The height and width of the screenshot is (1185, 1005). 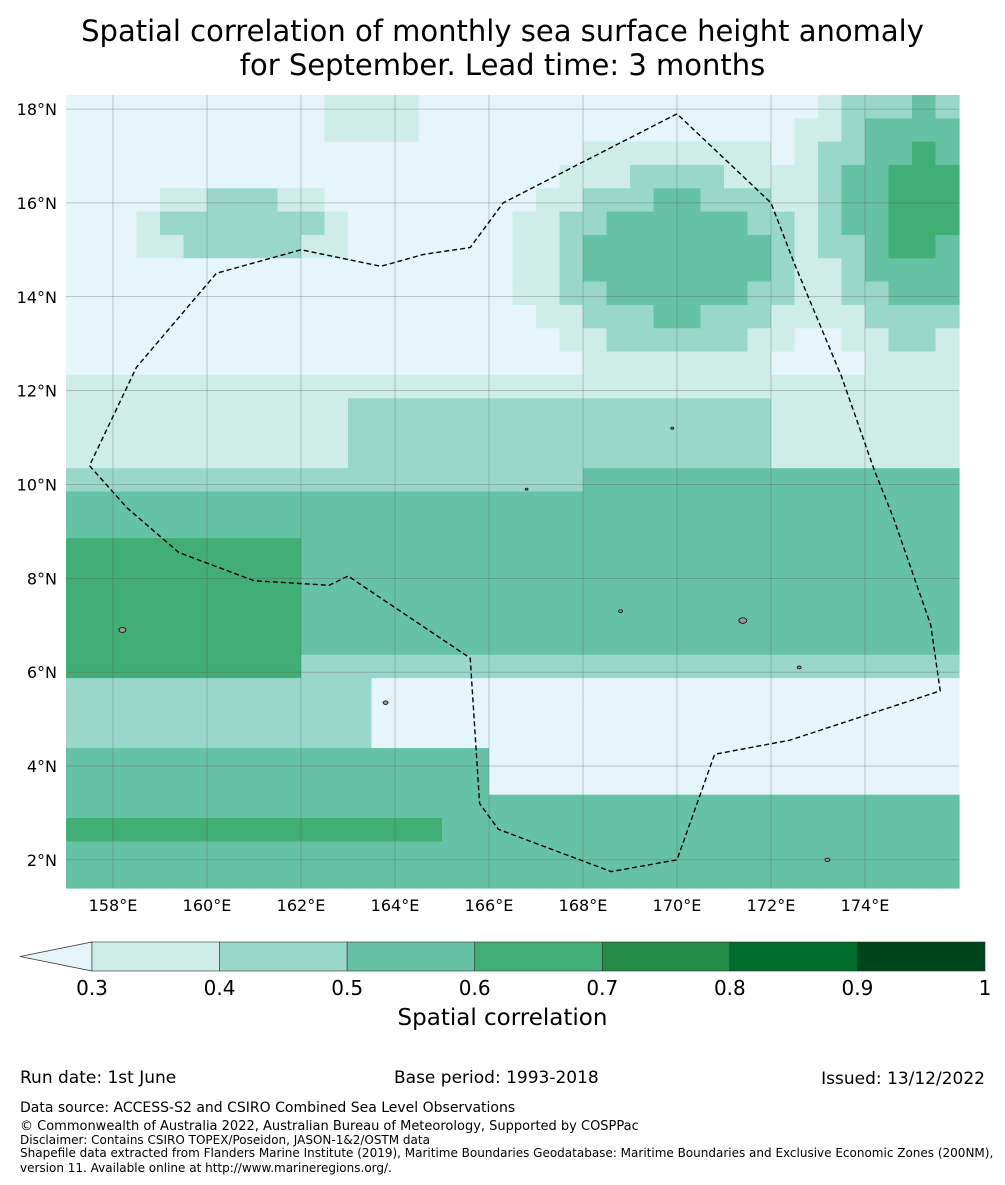 What do you see at coordinates (496, 1078) in the screenshot?
I see `base-period: Base period: 1993-2018` at bounding box center [496, 1078].